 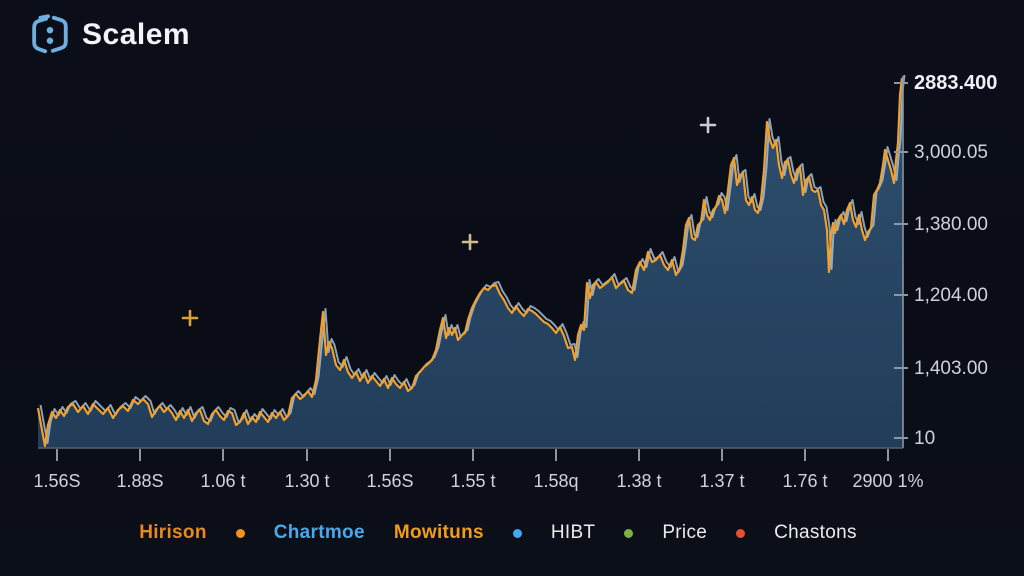 I want to click on legend-item-price: Price, so click(x=685, y=532).